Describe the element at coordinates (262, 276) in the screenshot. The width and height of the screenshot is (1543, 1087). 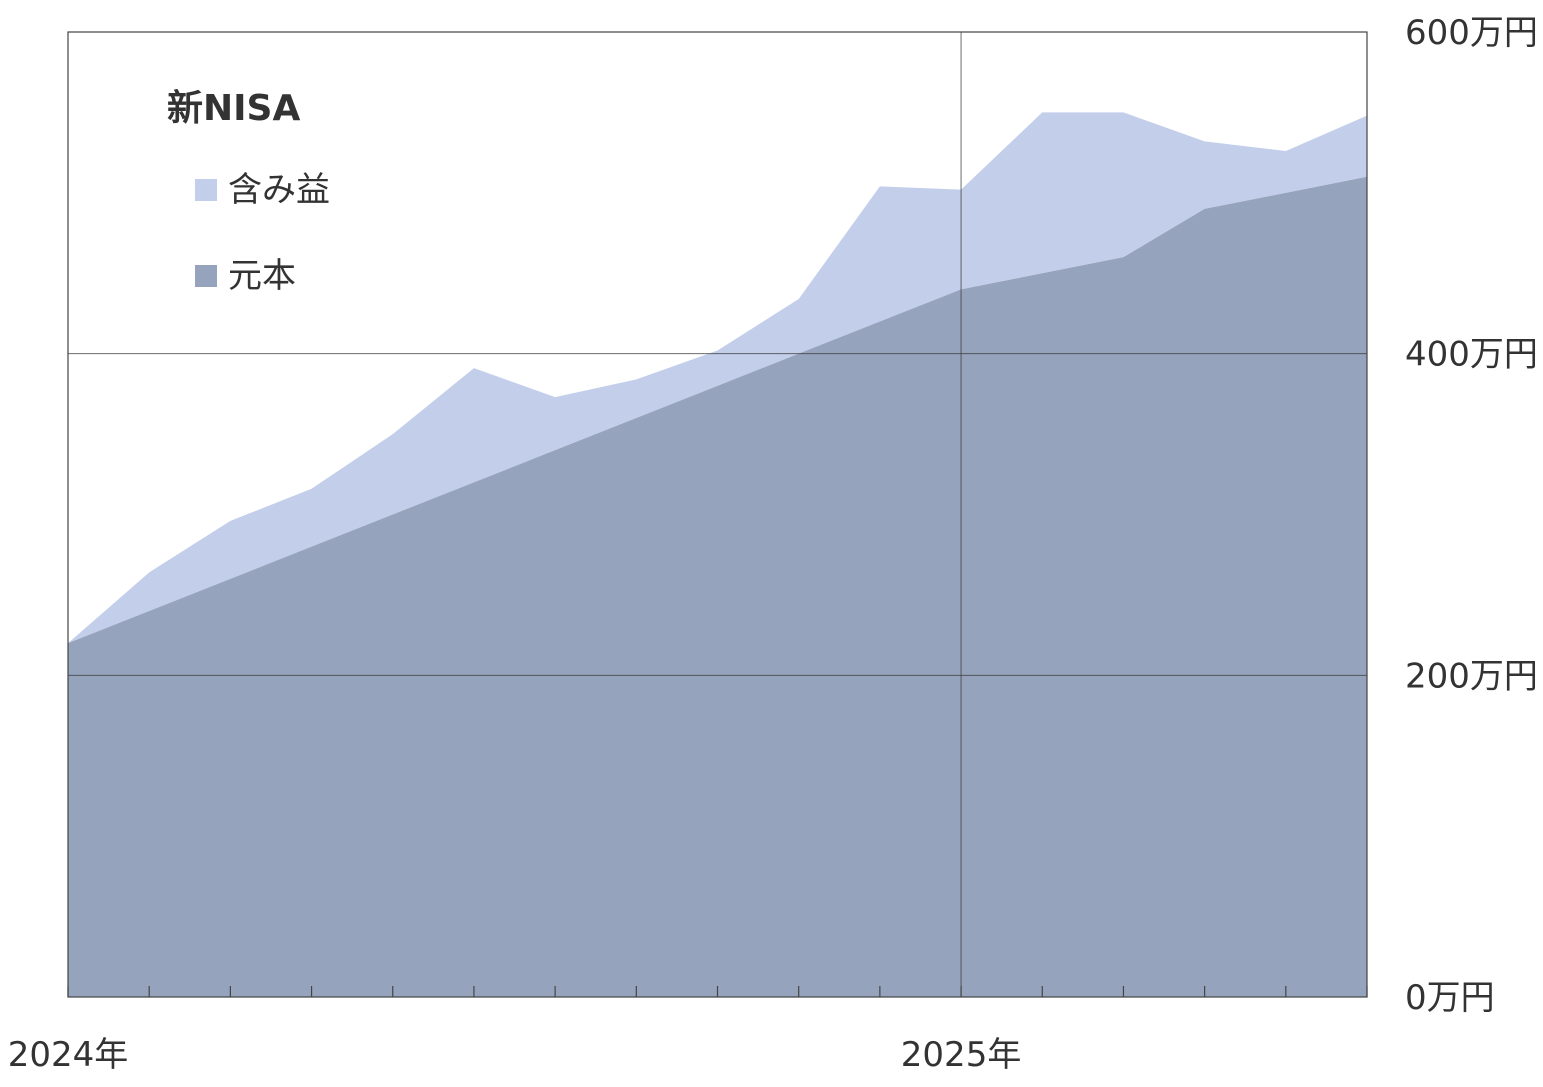
I see `legend-label-principal: 元本` at that location.